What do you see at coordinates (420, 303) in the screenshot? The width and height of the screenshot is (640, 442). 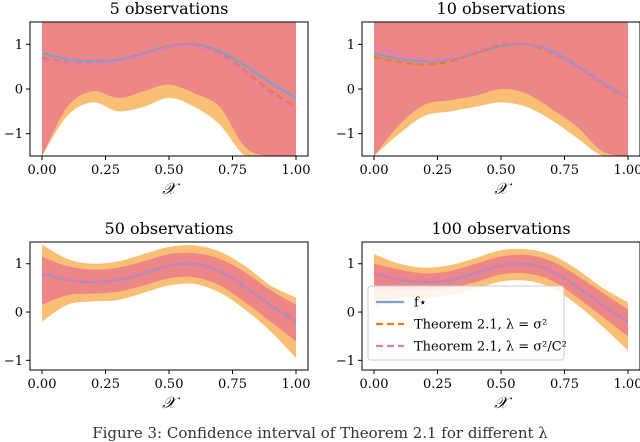 I see `legend-label: f⋆` at bounding box center [420, 303].